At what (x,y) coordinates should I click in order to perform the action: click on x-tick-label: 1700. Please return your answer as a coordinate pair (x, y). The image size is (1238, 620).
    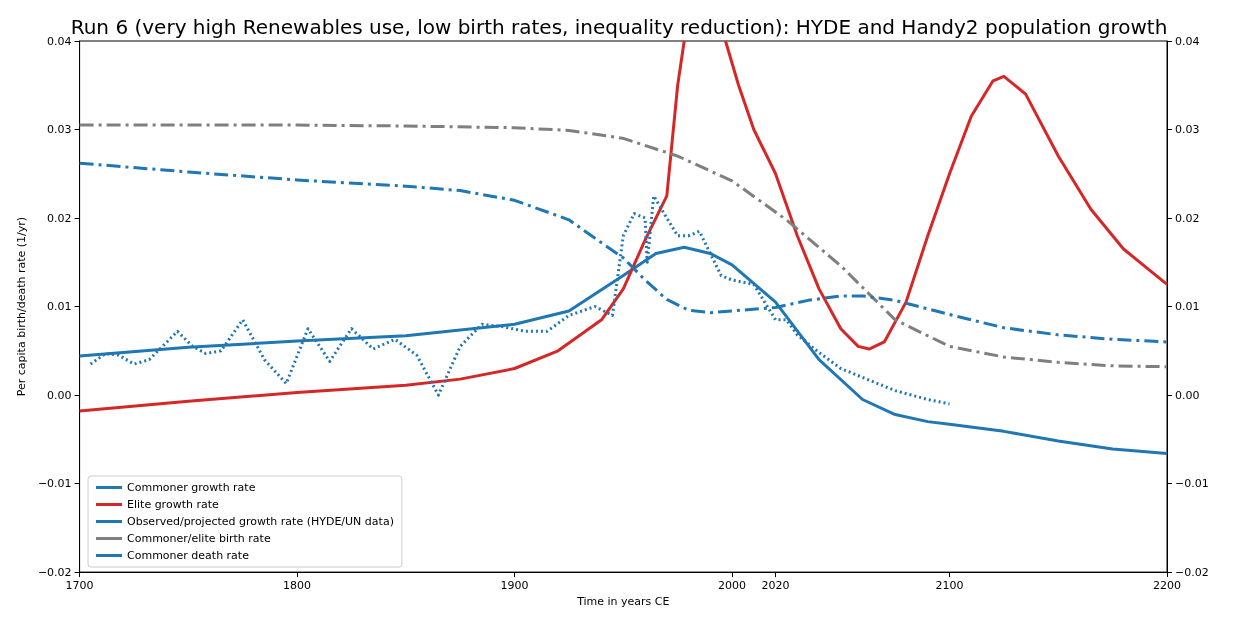
    Looking at the image, I should click on (79, 586).